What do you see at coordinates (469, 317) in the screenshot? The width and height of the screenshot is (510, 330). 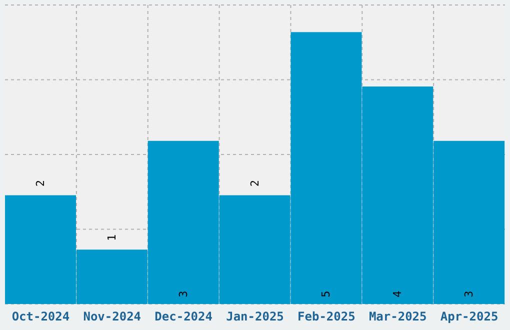 I see `x-tick-label: Apr-2025` at bounding box center [469, 317].